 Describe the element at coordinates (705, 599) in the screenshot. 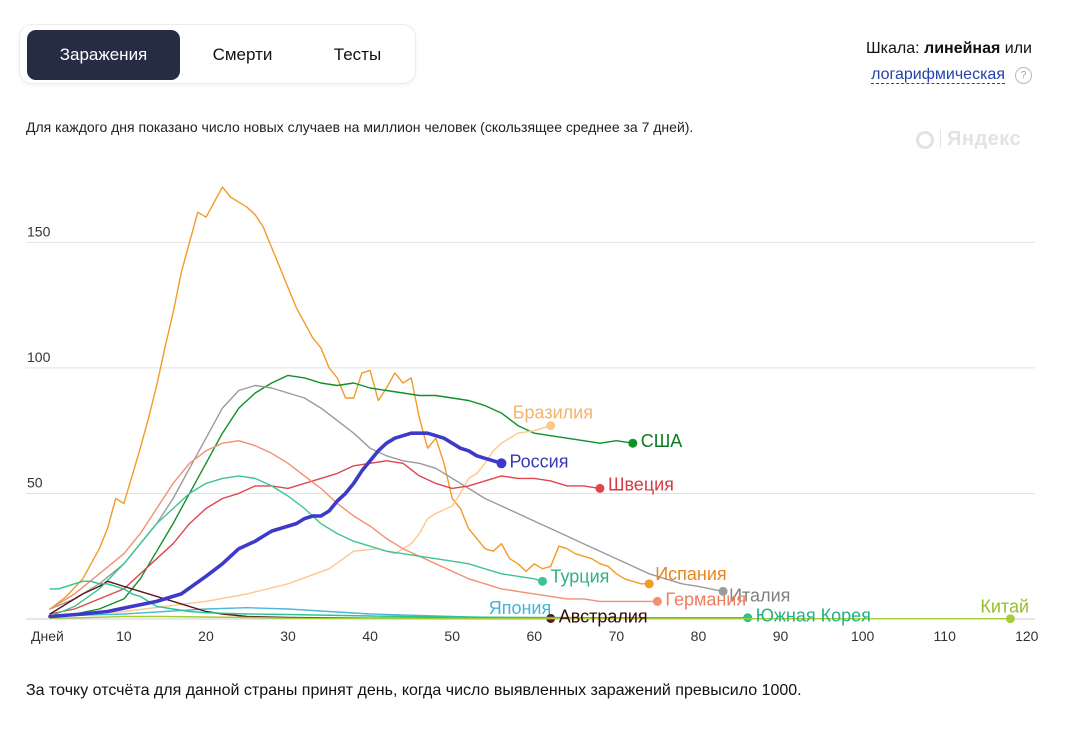

I see `series-label-6: Германия` at that location.